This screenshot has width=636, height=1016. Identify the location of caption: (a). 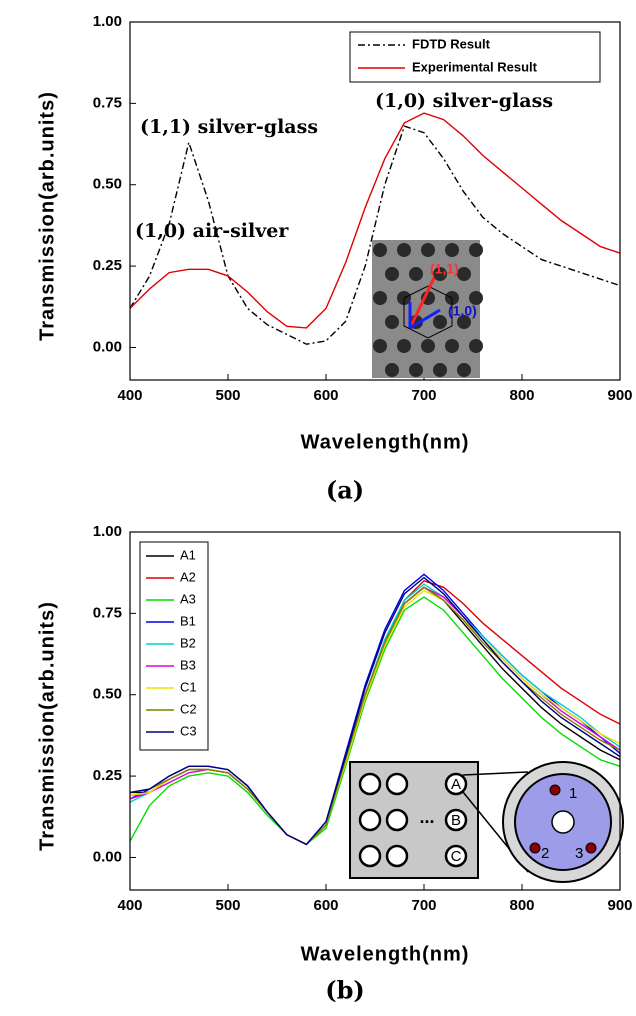
(345, 490).